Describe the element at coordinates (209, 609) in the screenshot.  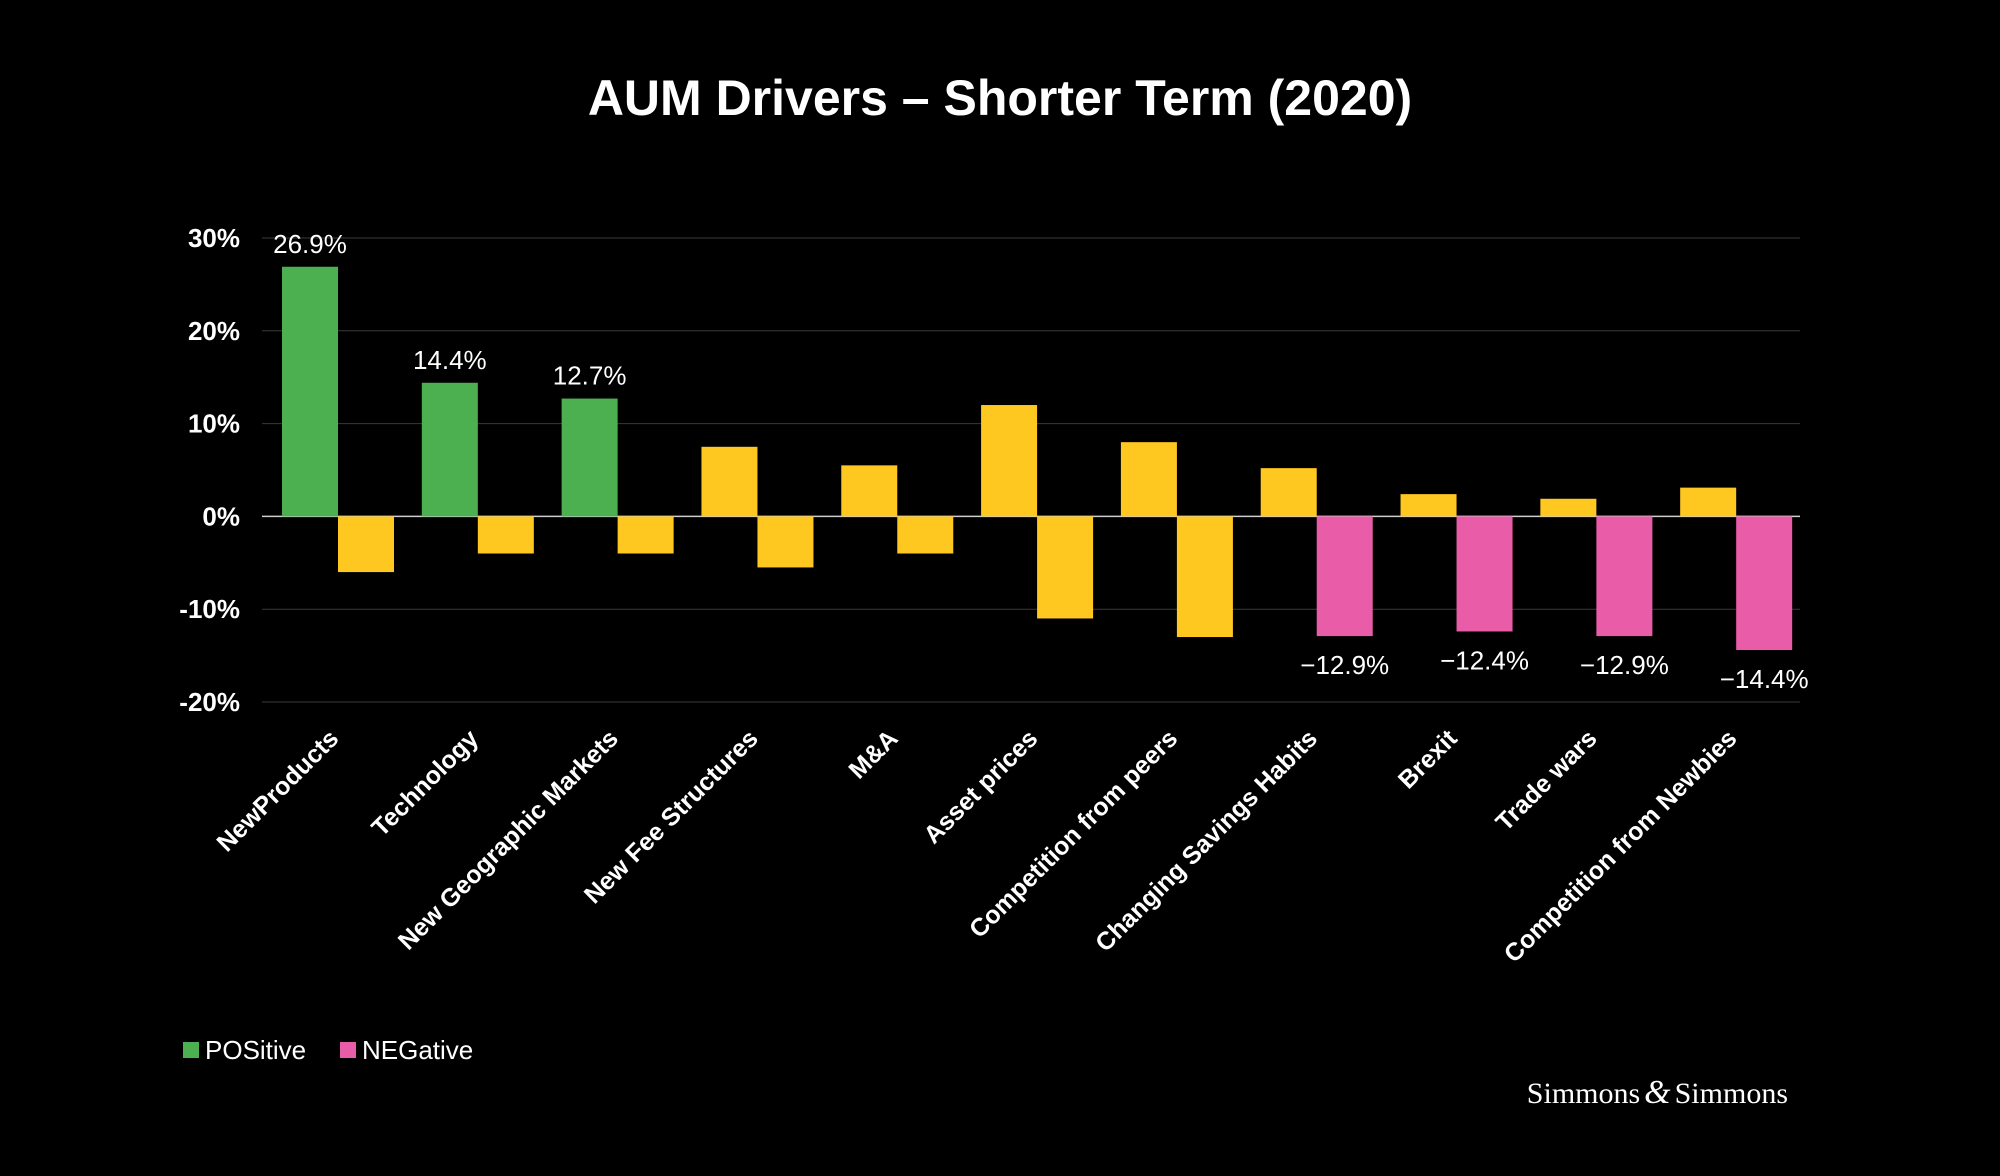
I see `y-tick-label: -10%` at that location.